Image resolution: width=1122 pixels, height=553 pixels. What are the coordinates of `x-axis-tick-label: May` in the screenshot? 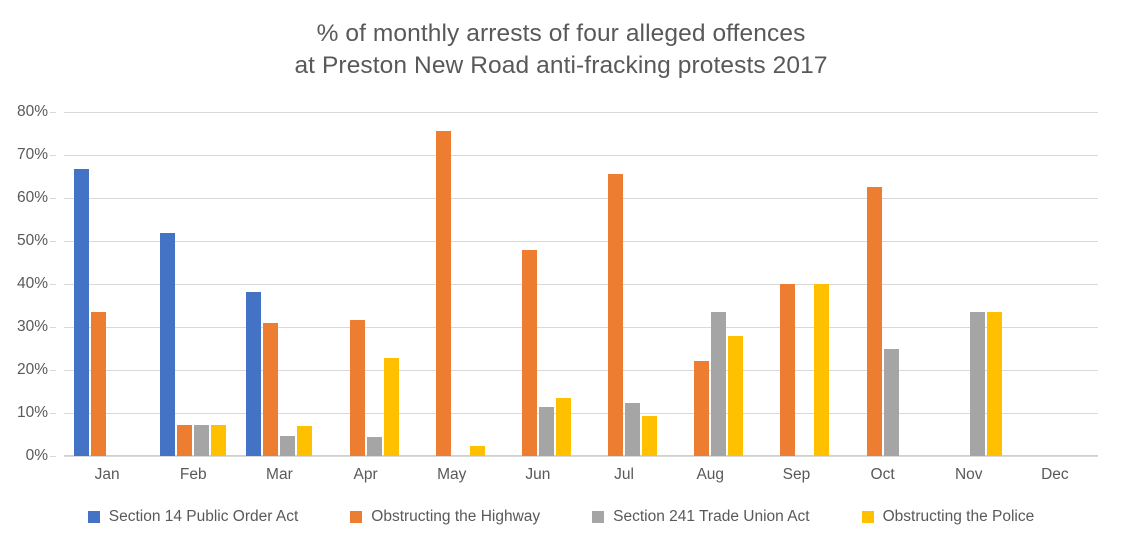 It's located at (452, 474).